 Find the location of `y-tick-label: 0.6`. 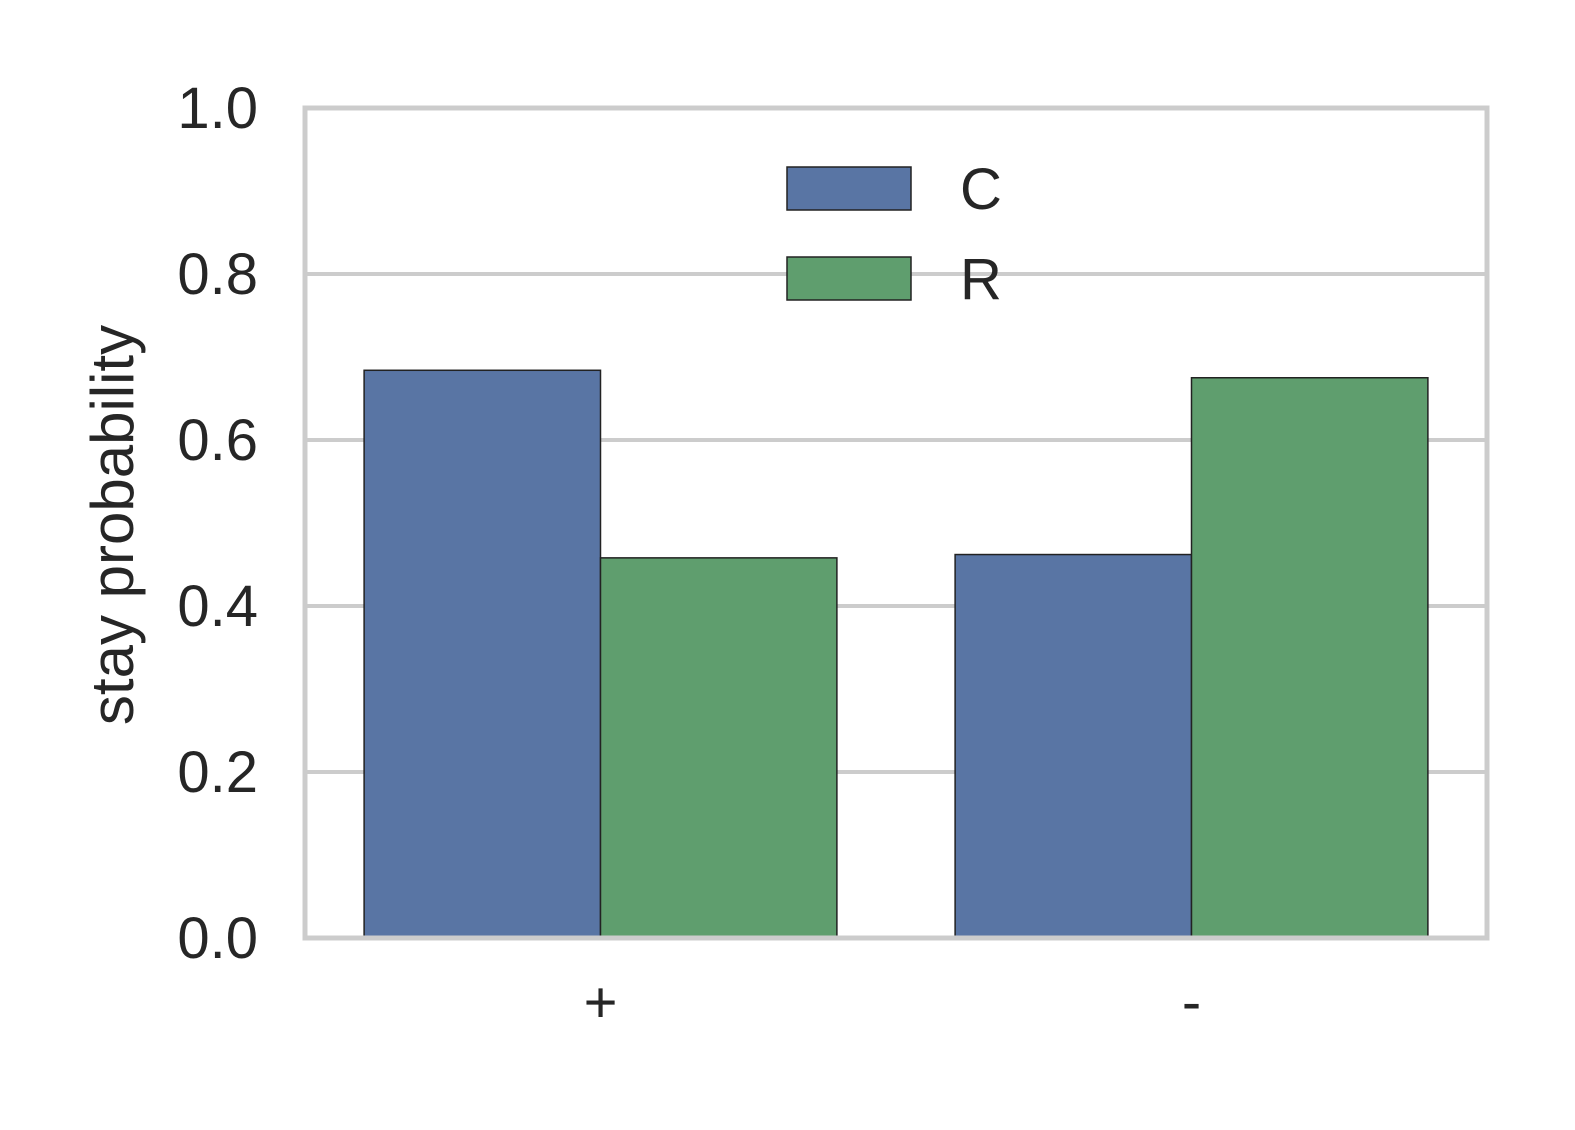

y-tick-label: 0.6 is located at coordinates (217, 440).